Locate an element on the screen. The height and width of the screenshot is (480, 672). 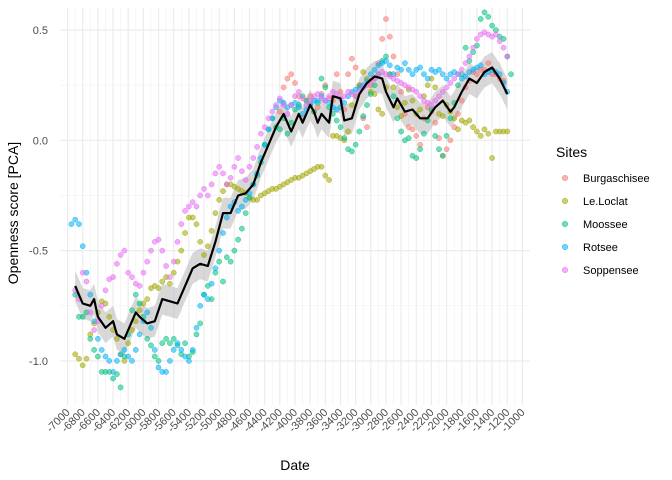
y-tick-label: -0.5 is located at coordinates (38, 252).